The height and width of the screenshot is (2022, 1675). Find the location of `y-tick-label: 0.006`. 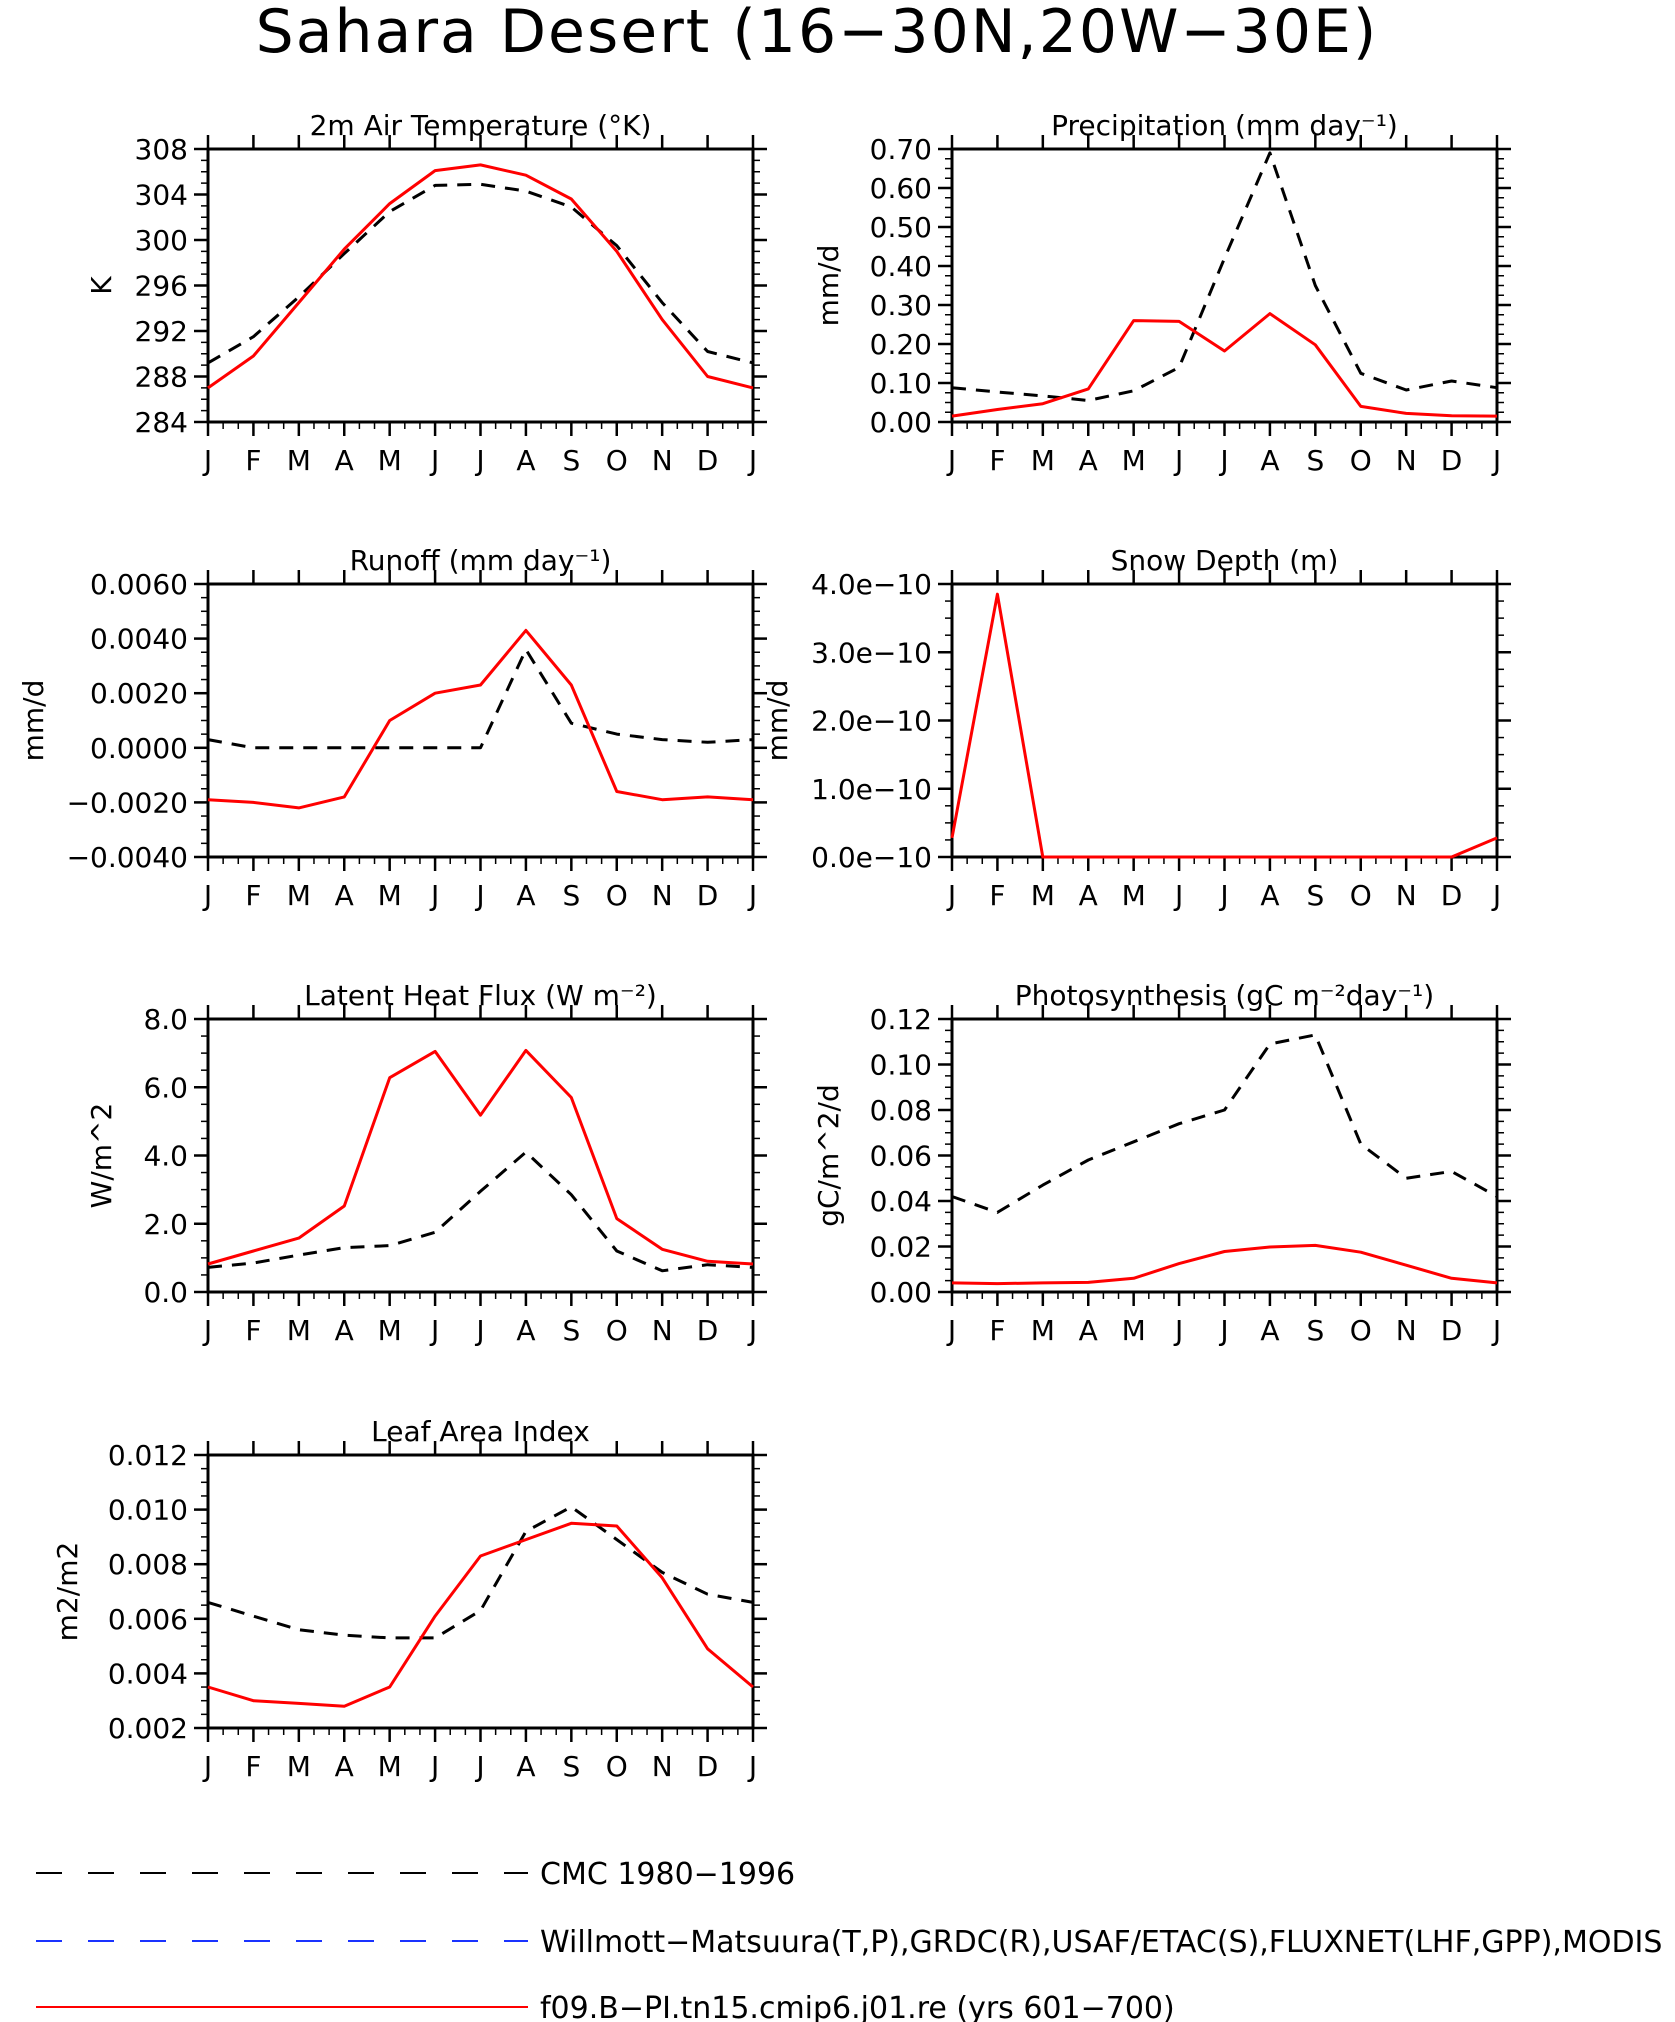

y-tick-label: 0.006 is located at coordinates (148, 1619).